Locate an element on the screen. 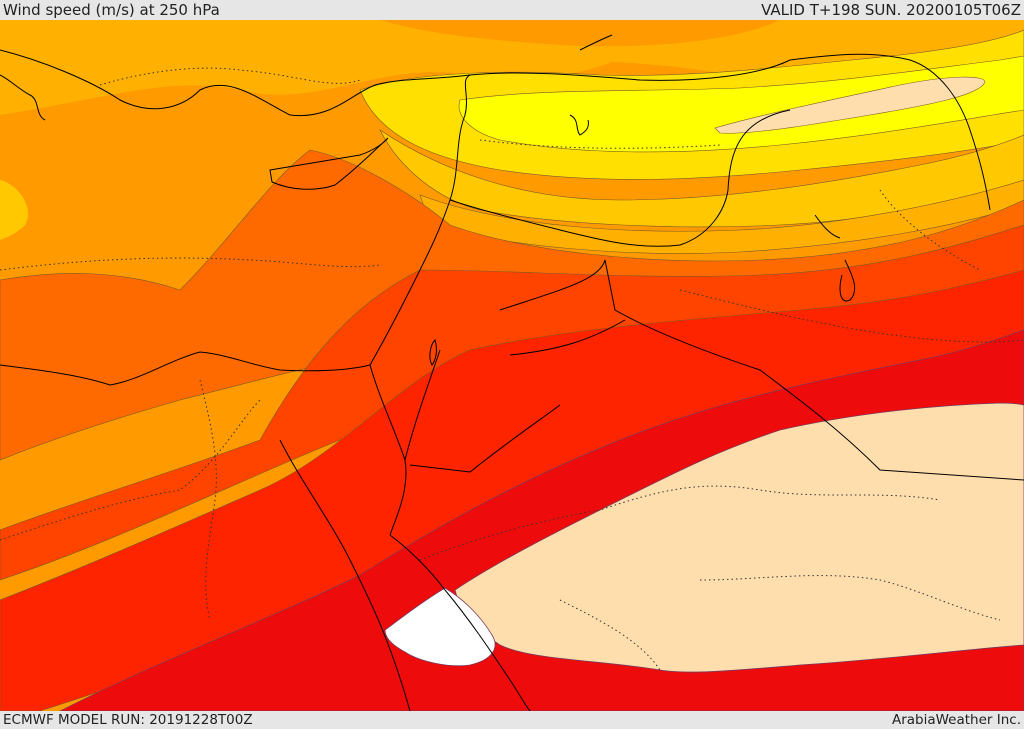 The height and width of the screenshot is (729, 1024). band-light-orange-n is located at coordinates (637, 48).